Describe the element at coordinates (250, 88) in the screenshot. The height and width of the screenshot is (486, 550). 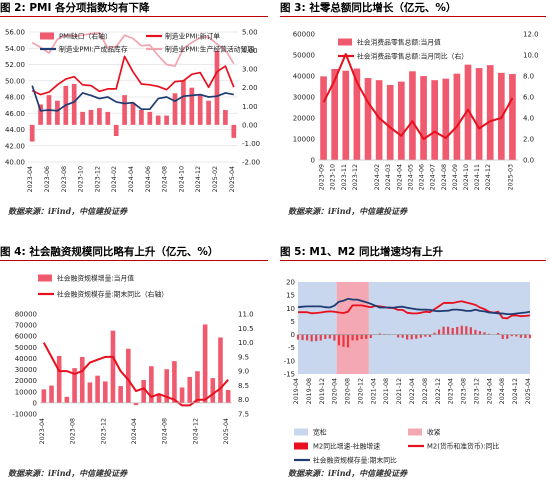
I see `right-tick-label: 2.00` at that location.